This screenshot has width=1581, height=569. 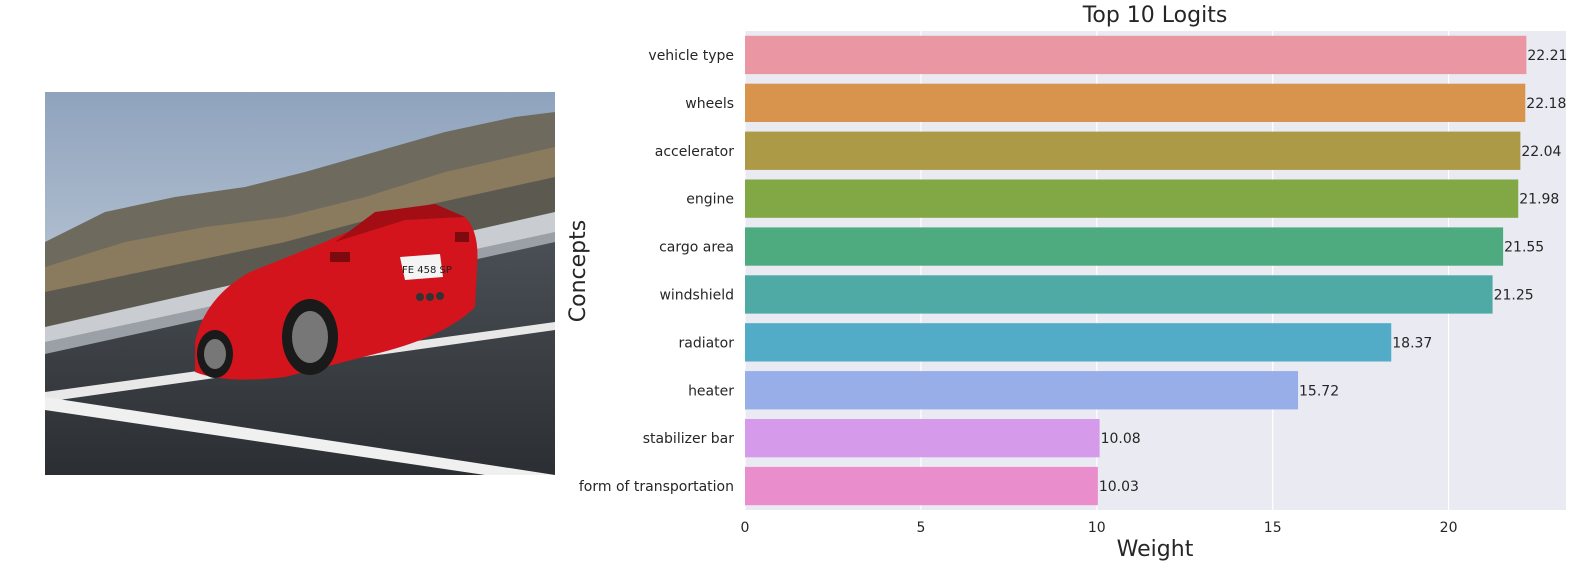 I want to click on value-label: 22.04, so click(x=1541, y=152).